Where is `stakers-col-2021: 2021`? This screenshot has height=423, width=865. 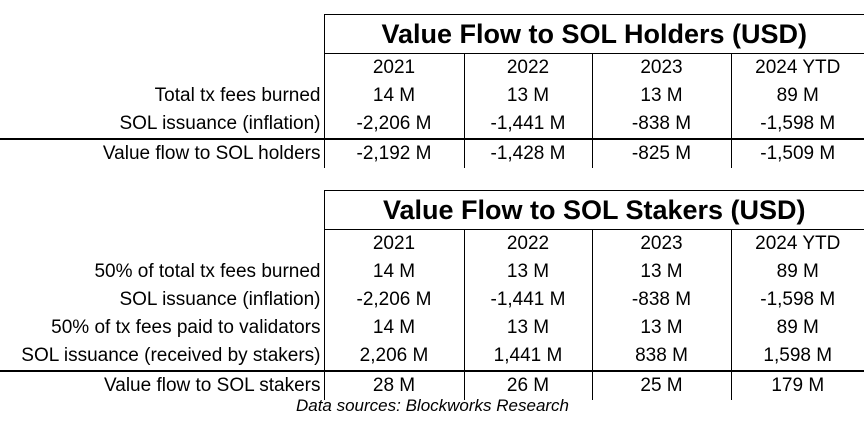 stakers-col-2021: 2021 is located at coordinates (393, 243).